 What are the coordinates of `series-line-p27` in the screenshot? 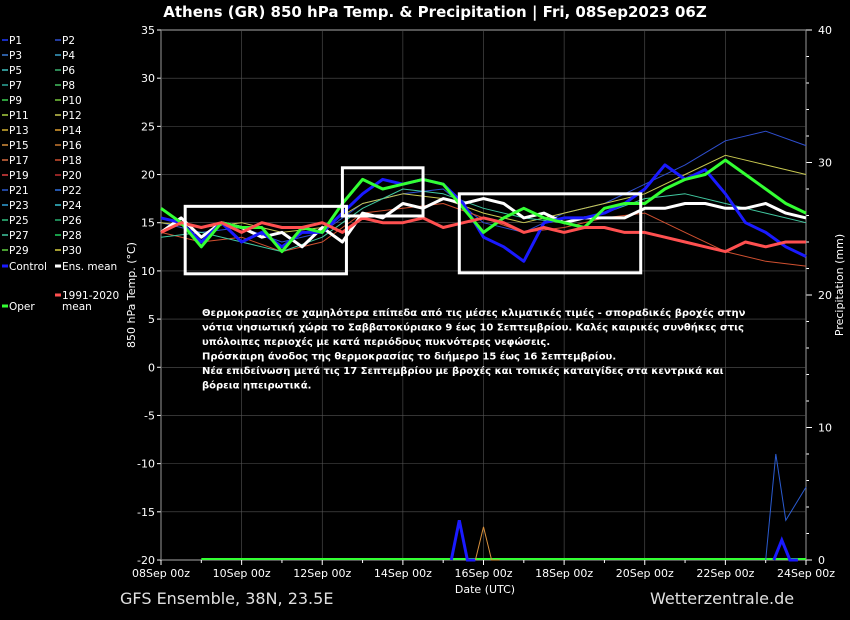 It's located at (483, 220).